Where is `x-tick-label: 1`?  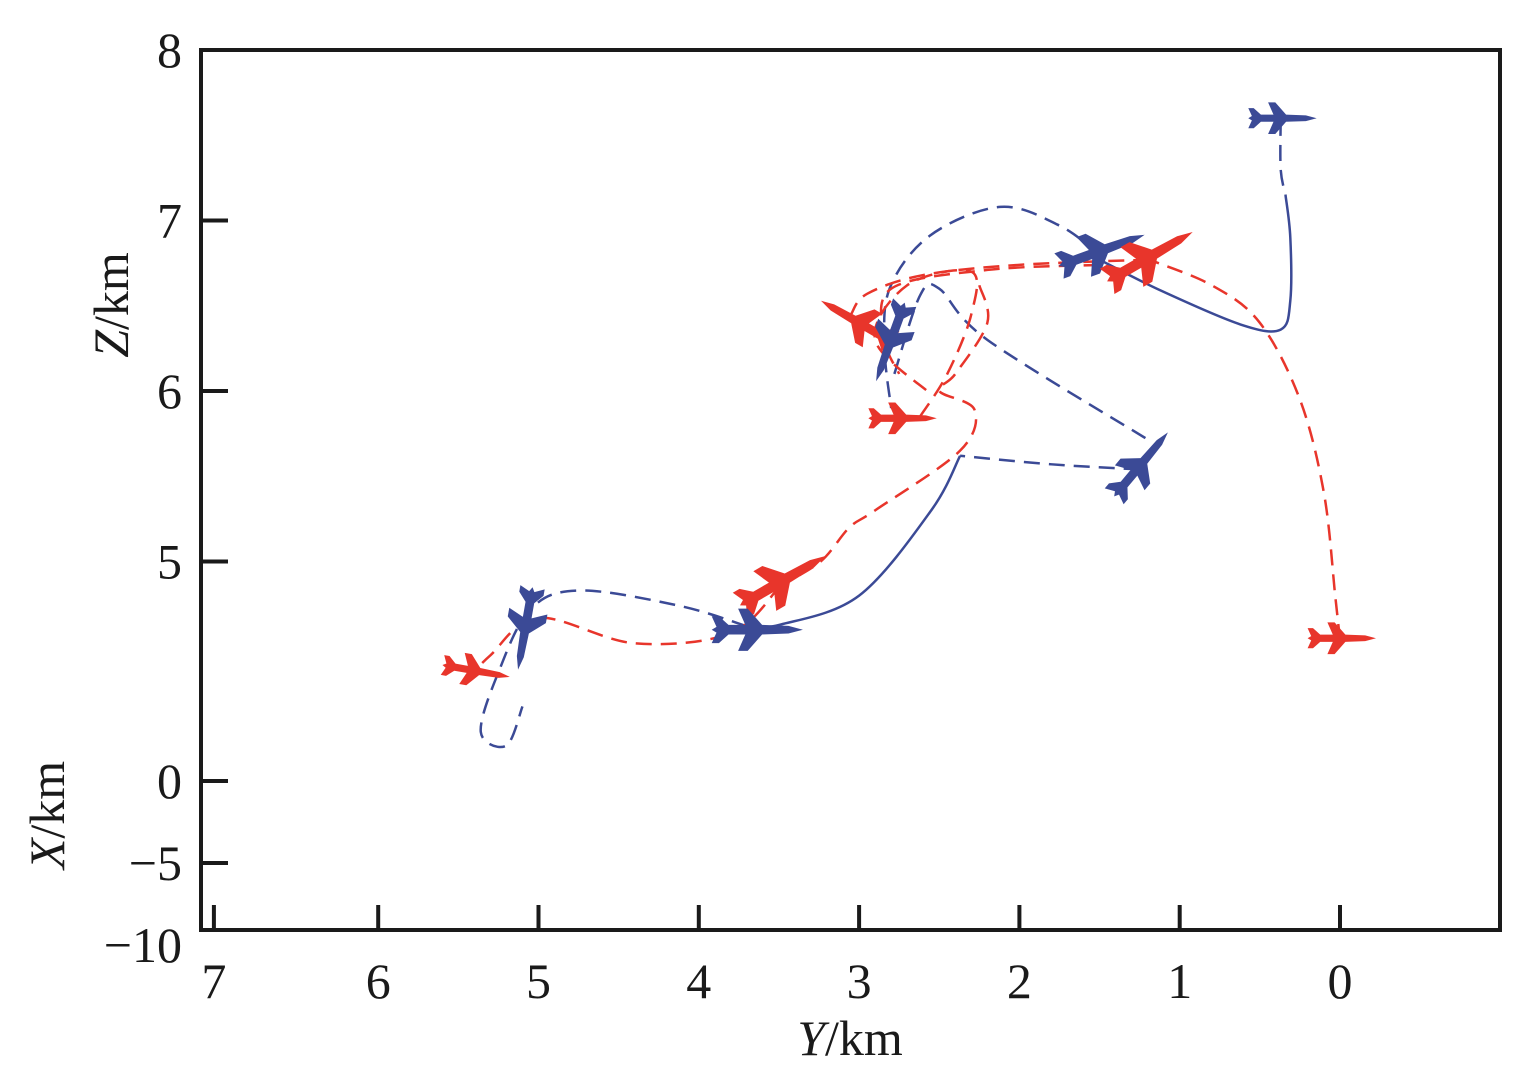 x-tick-label: 1 is located at coordinates (1179, 981).